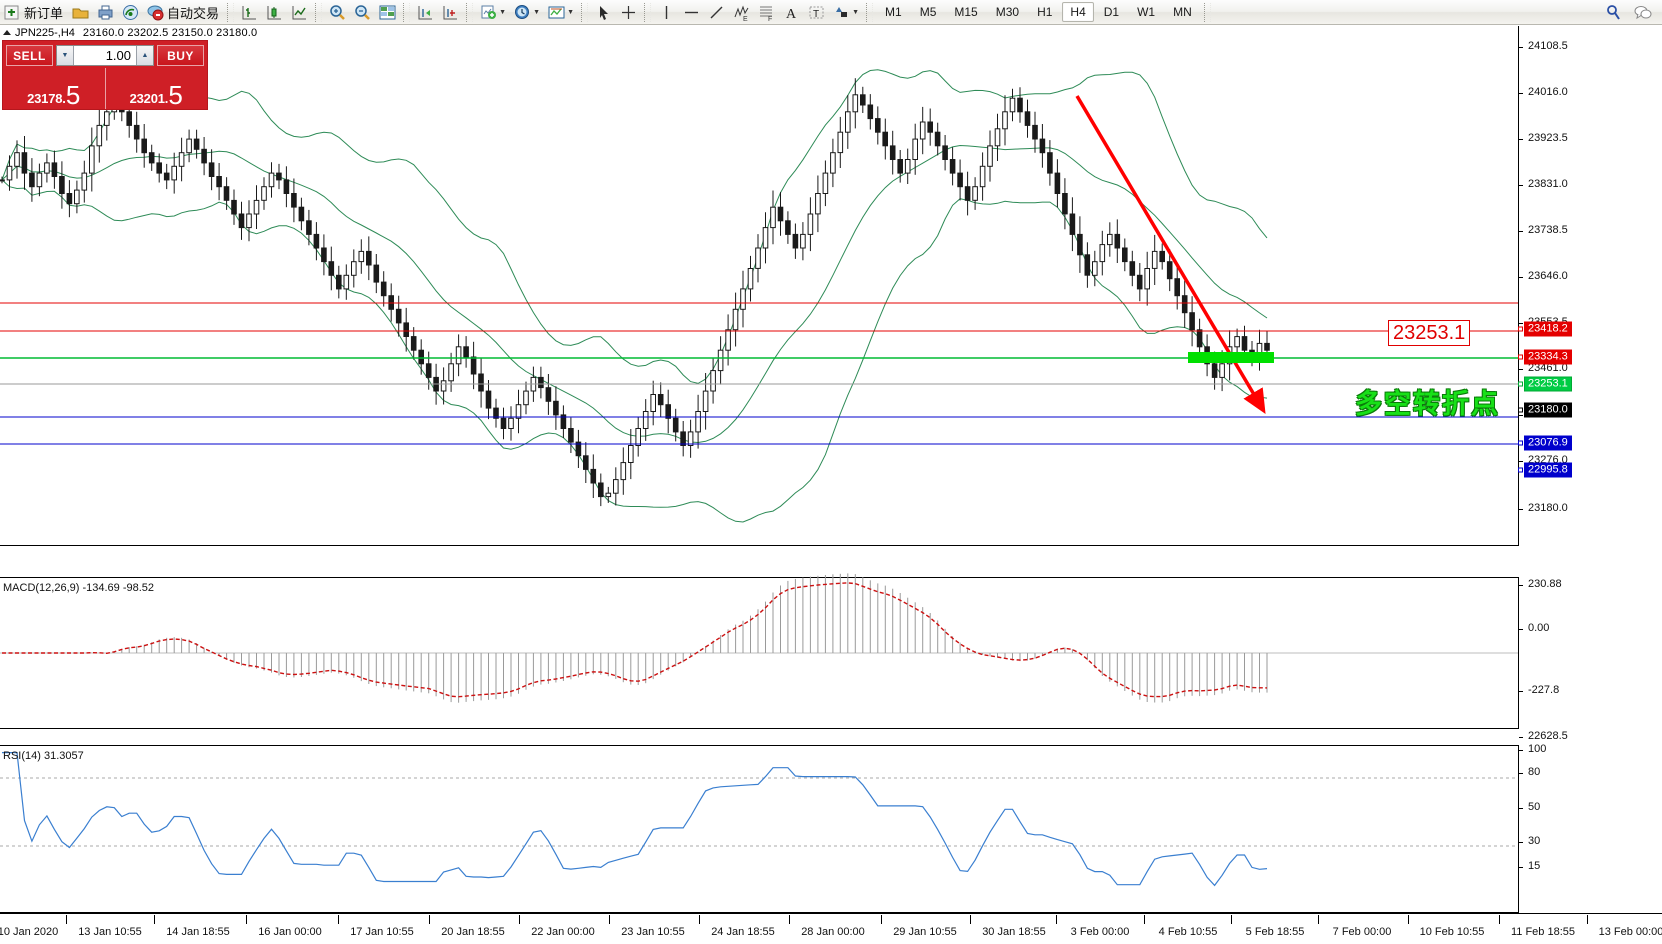  Describe the element at coordinates (1613, 12) in the screenshot. I see `search-icon` at that location.